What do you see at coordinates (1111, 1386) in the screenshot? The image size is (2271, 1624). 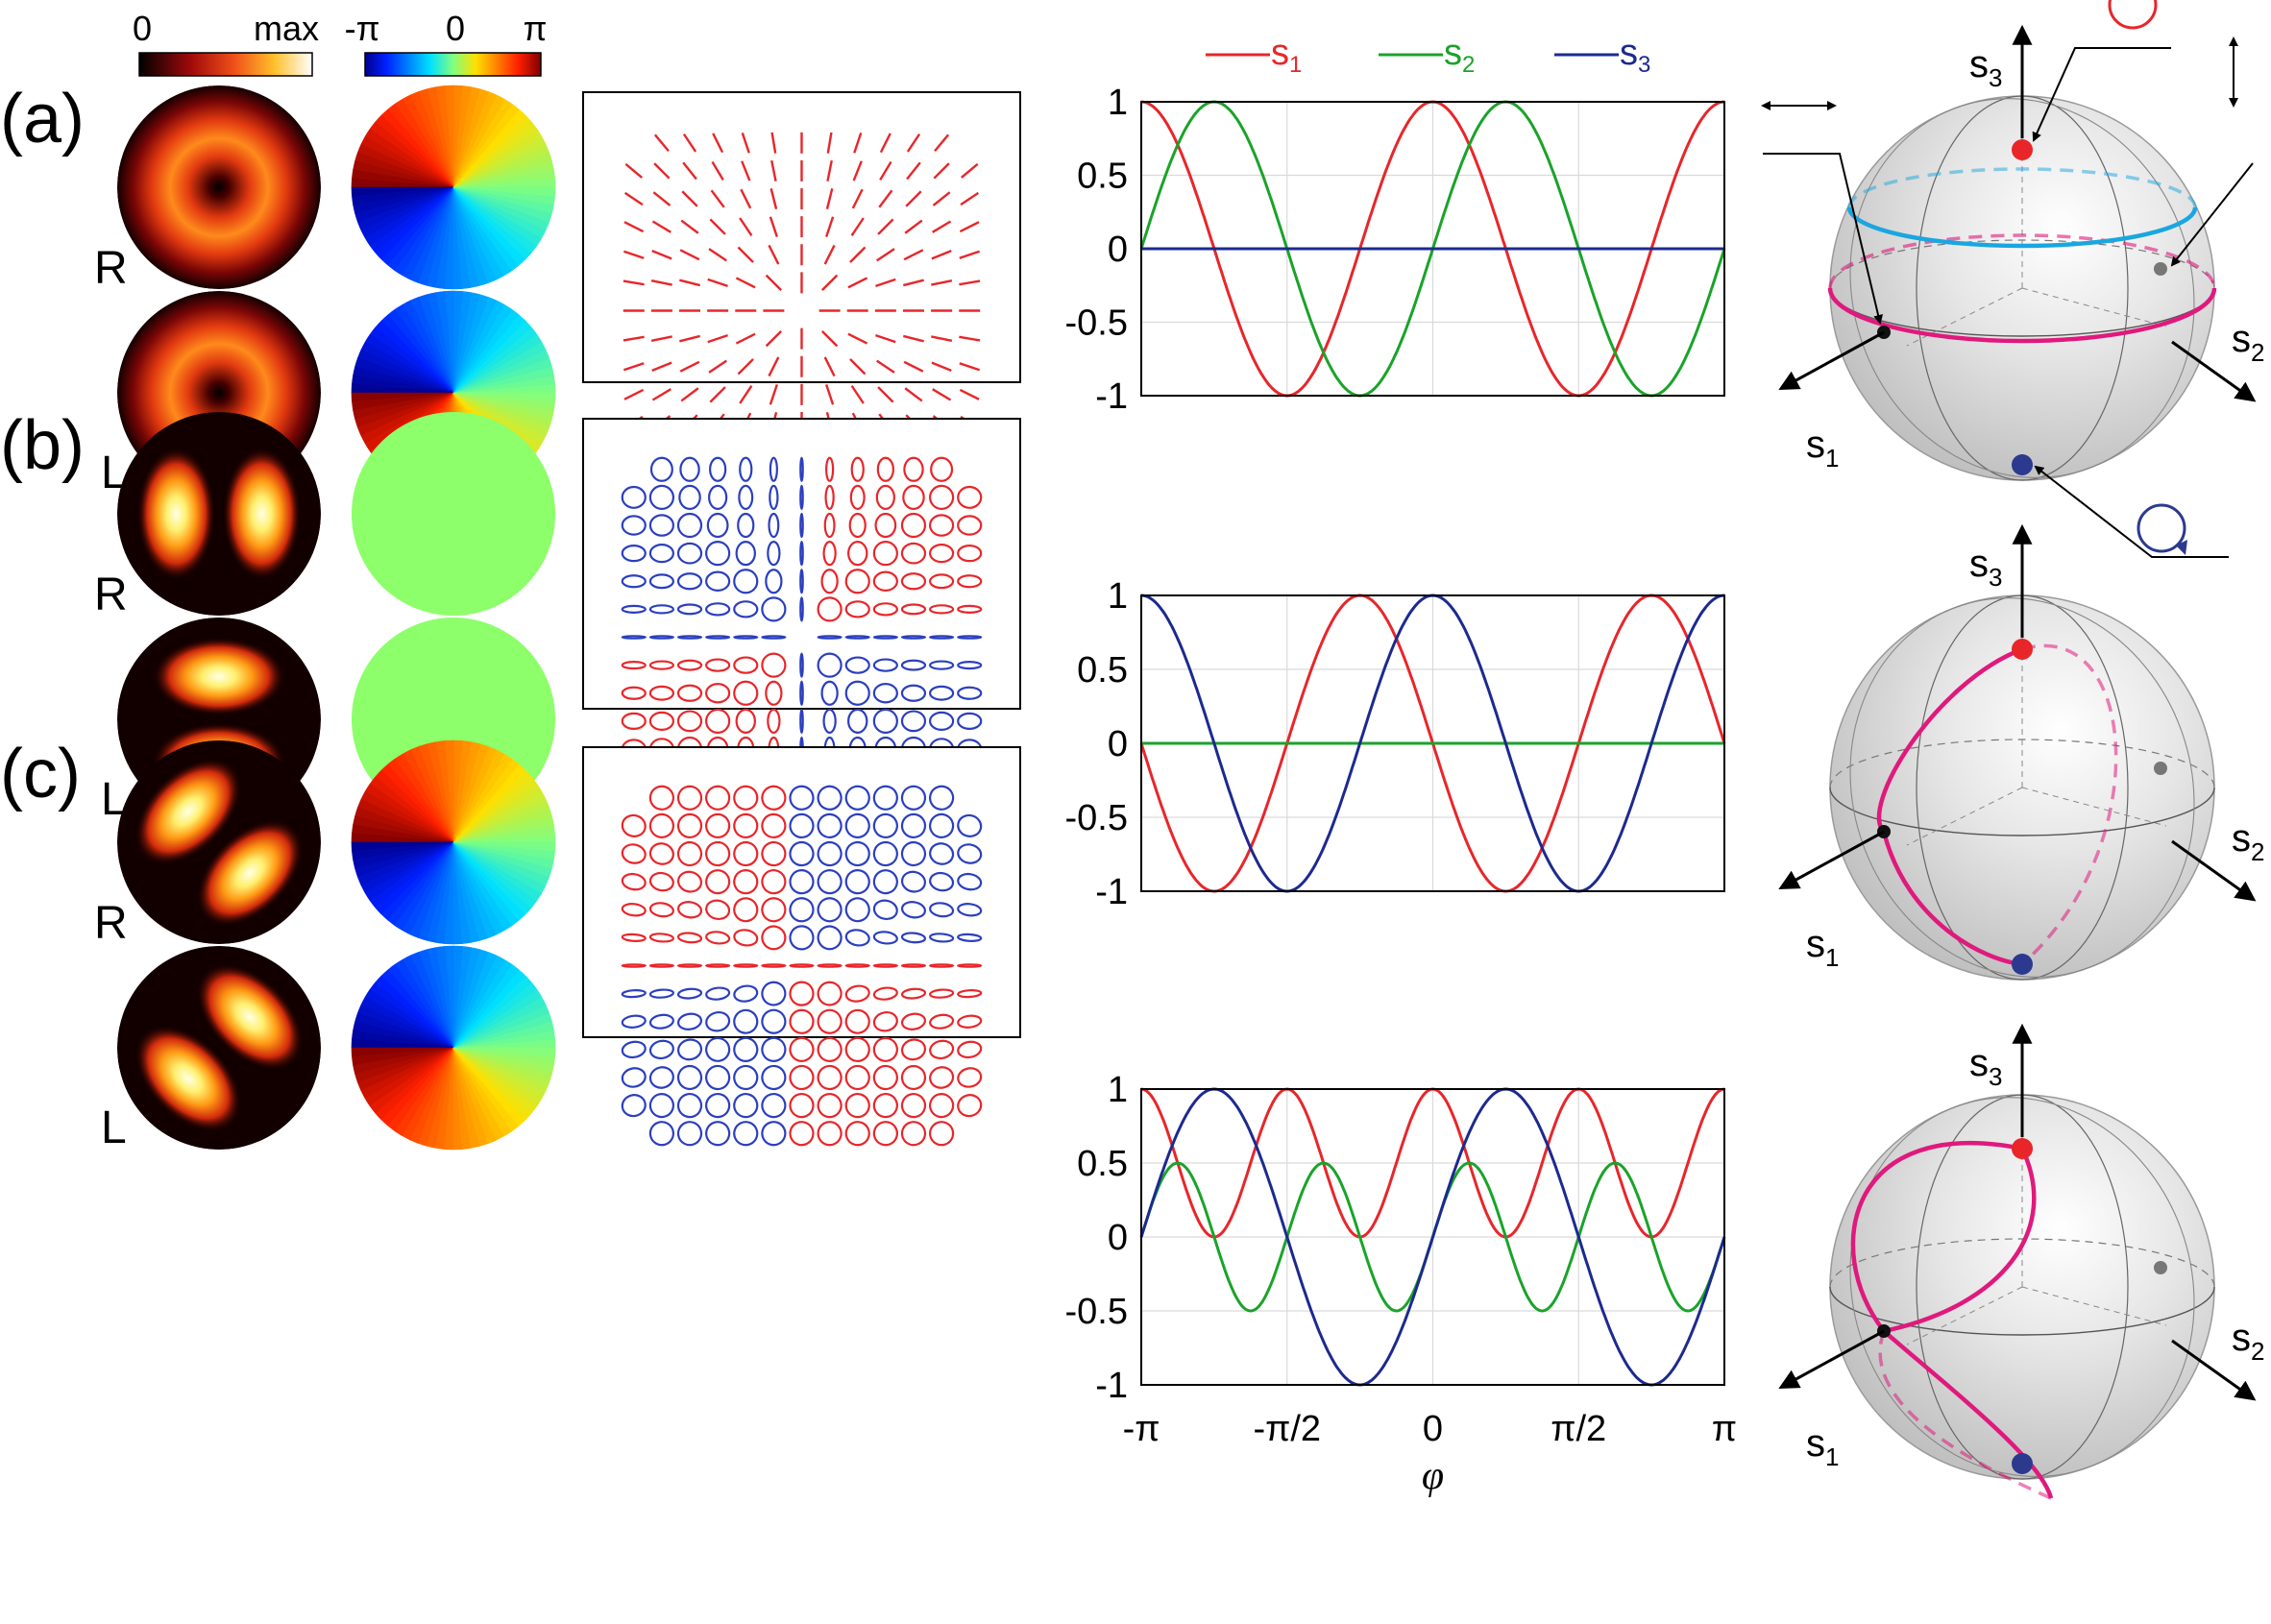 I see `ytick-label: -1` at bounding box center [1111, 1386].